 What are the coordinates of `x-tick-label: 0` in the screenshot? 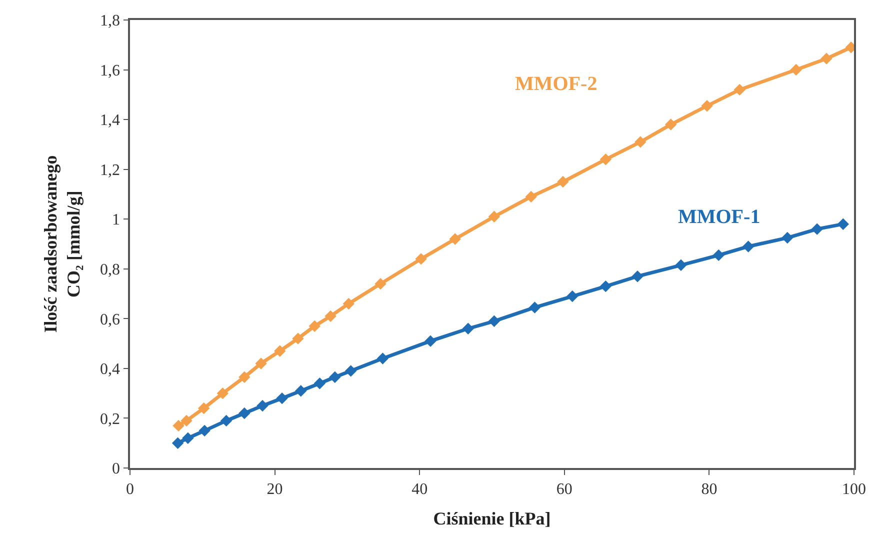 It's located at (130, 489).